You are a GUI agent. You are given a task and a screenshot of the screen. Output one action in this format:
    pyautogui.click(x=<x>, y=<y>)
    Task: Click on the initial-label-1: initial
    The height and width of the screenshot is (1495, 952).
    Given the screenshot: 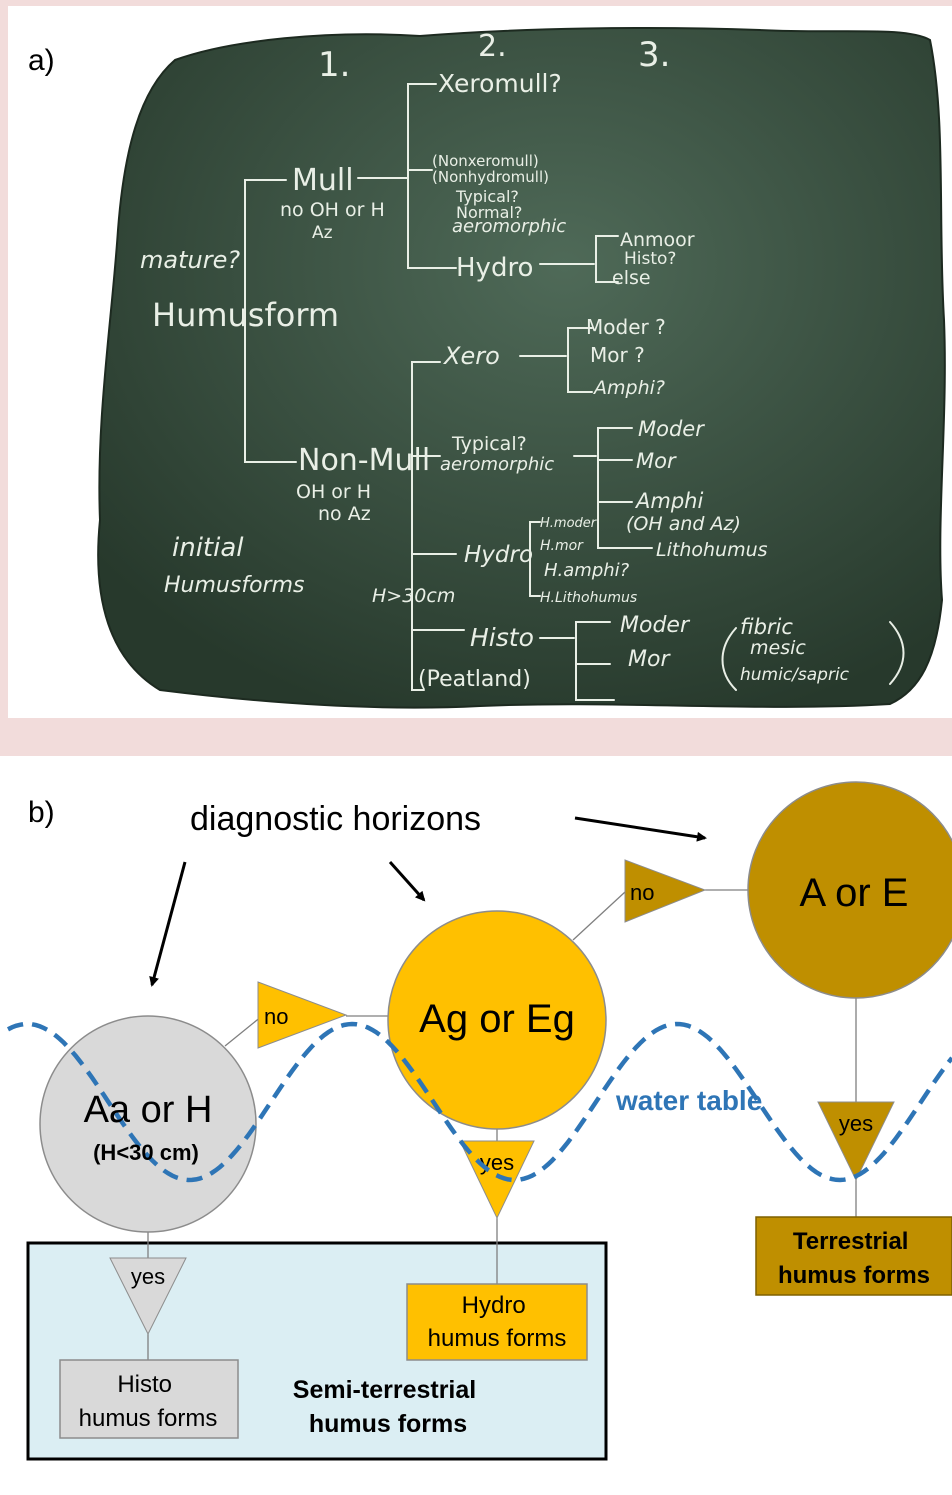 What is the action you would take?
    pyautogui.click(x=208, y=548)
    